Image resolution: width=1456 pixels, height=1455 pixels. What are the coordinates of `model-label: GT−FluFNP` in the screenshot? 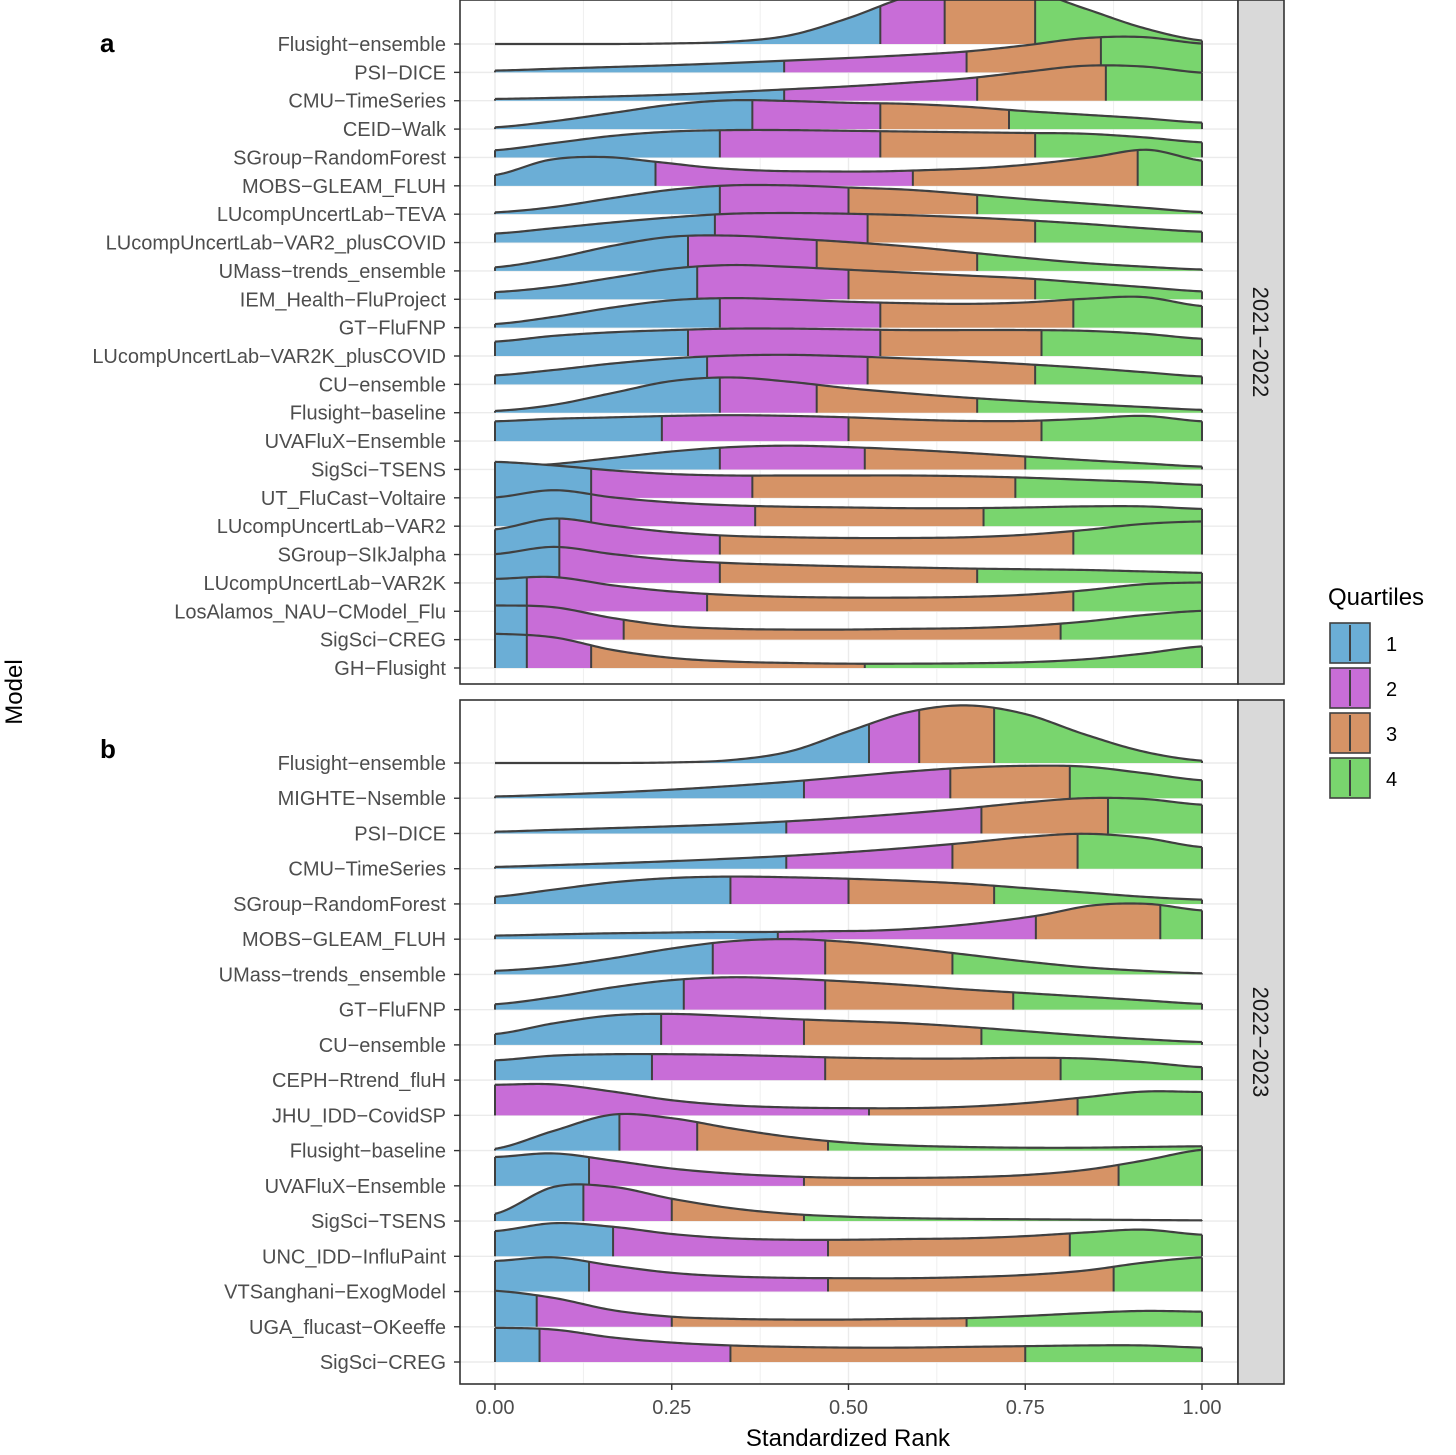 It's located at (392, 329).